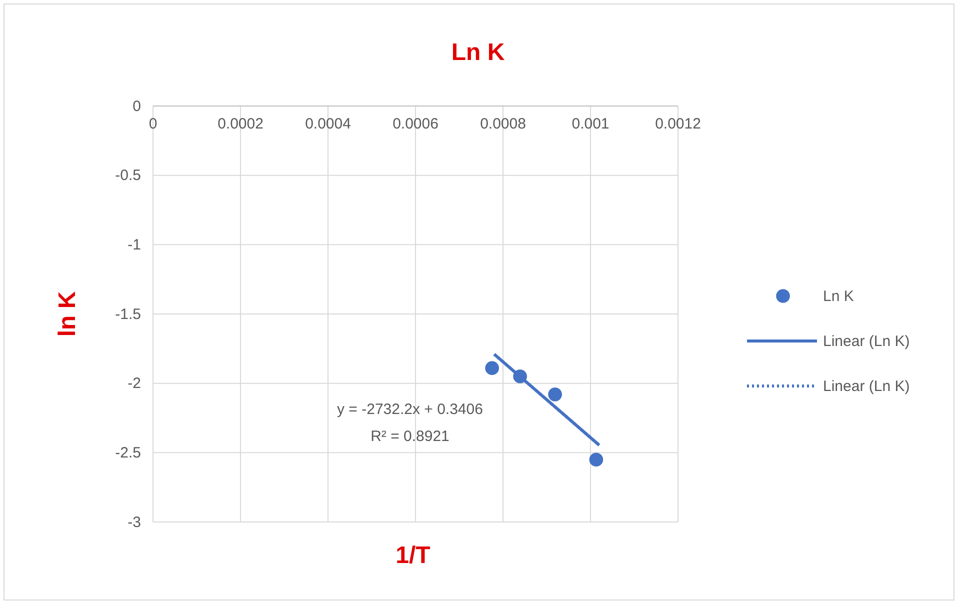  Describe the element at coordinates (128, 314) in the screenshot. I see `y-tick-label: -1.5` at that location.